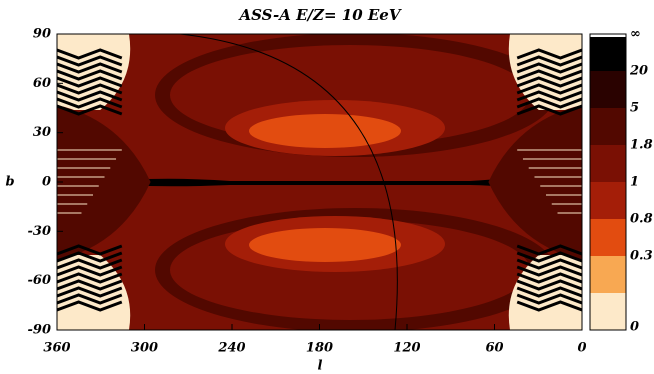 The width and height of the screenshot is (654, 374). Describe the element at coordinates (319, 348) in the screenshot. I see `x-tick-label: 180` at that location.